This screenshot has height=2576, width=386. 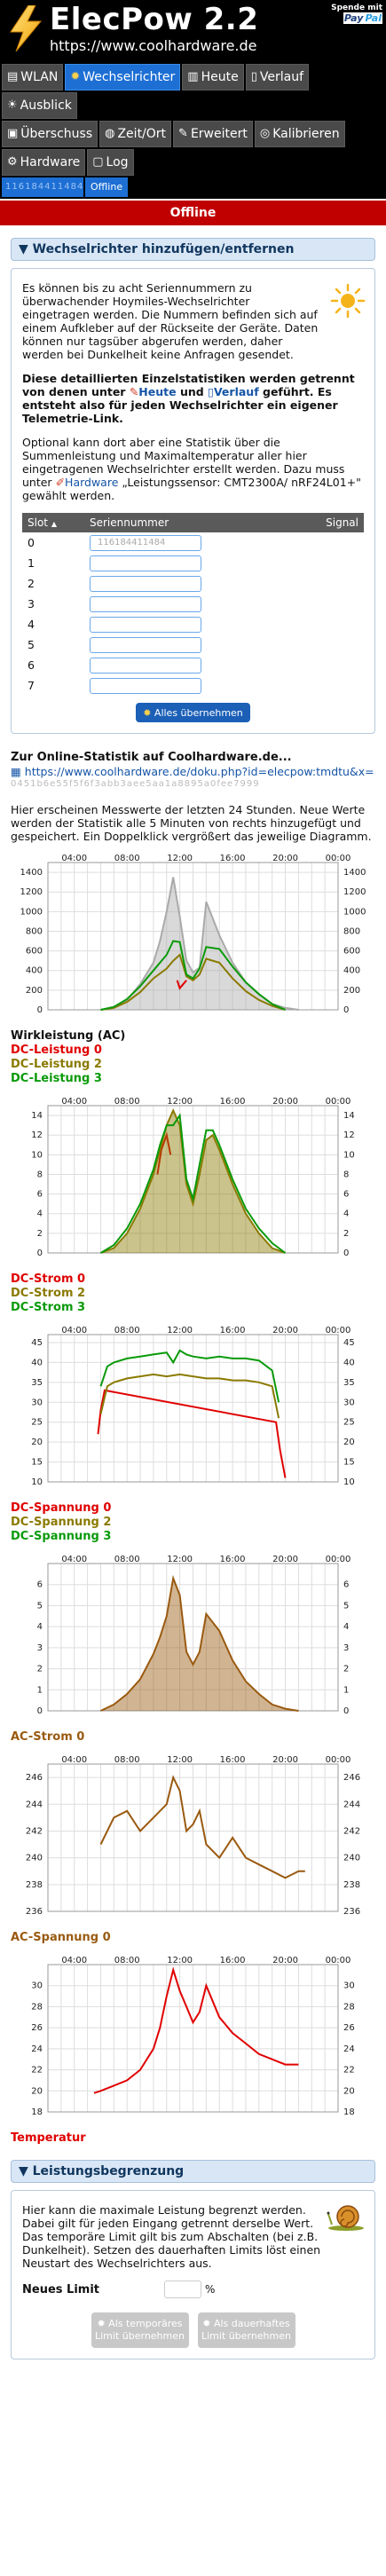 I want to click on y-tick-label-left: 4, so click(x=40, y=1214).